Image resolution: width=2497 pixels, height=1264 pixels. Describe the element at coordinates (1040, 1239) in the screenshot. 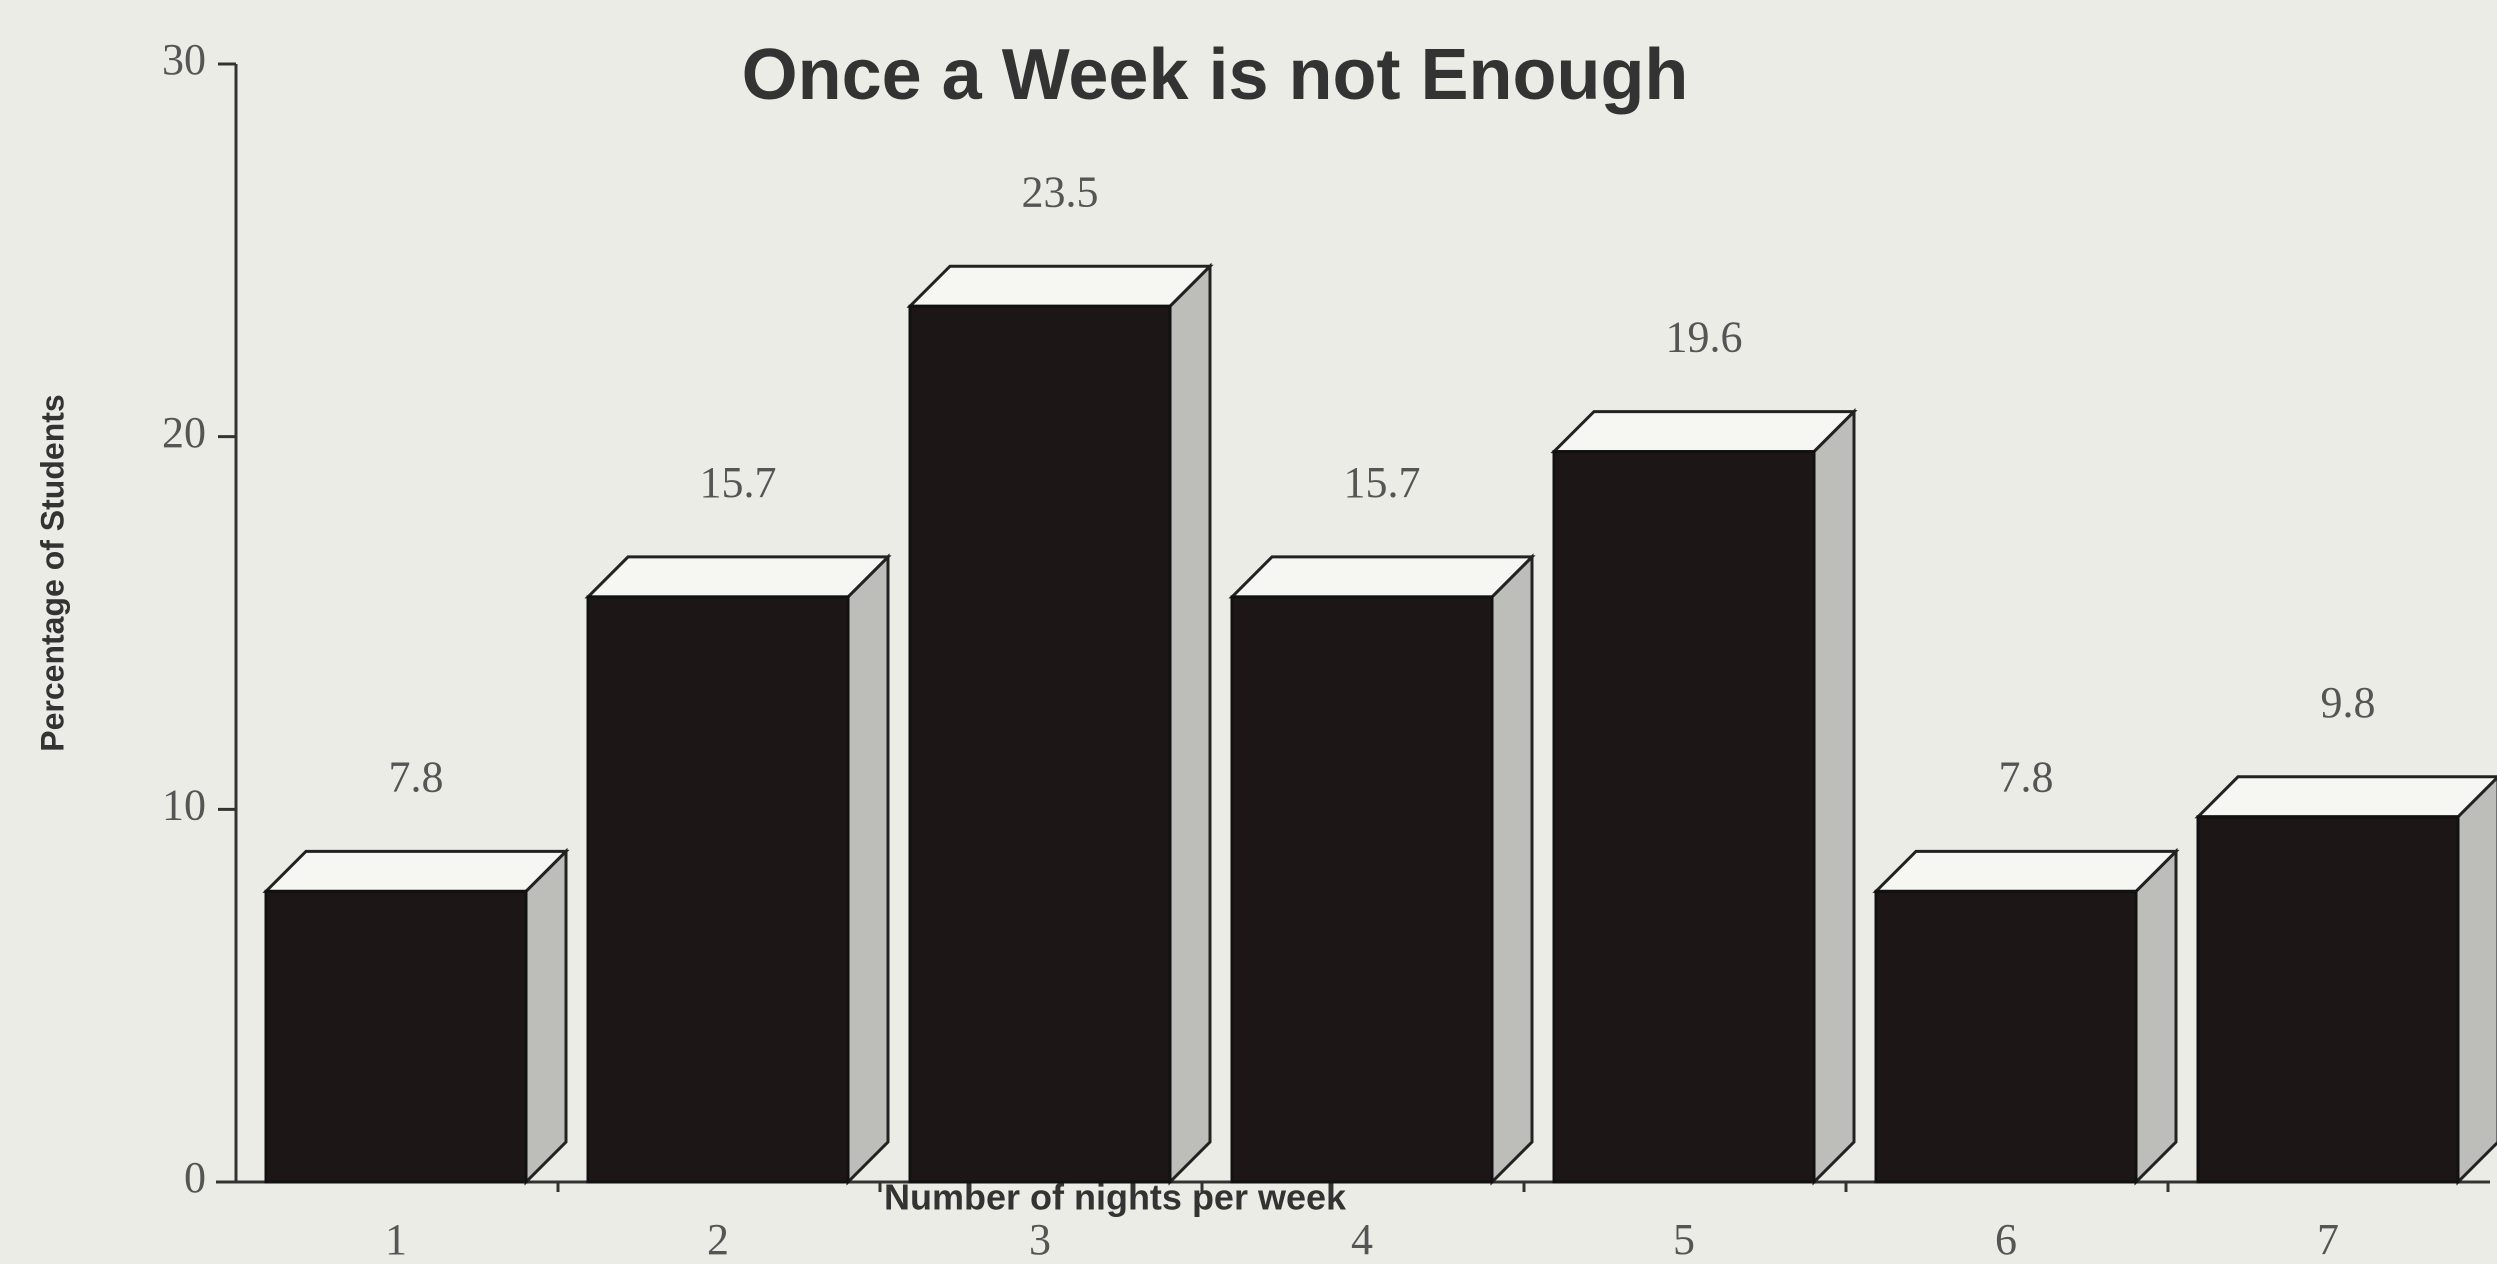

I see `x-tick-label: 3` at that location.